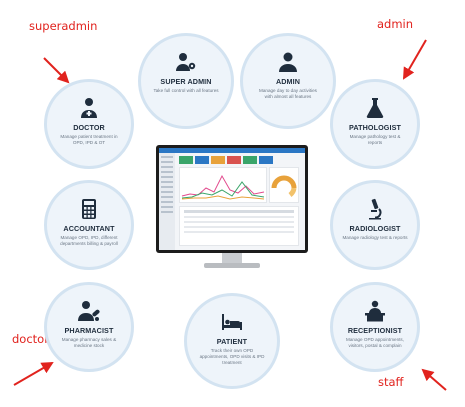  I want to click on dashboard-table-panel, so click(239, 226).